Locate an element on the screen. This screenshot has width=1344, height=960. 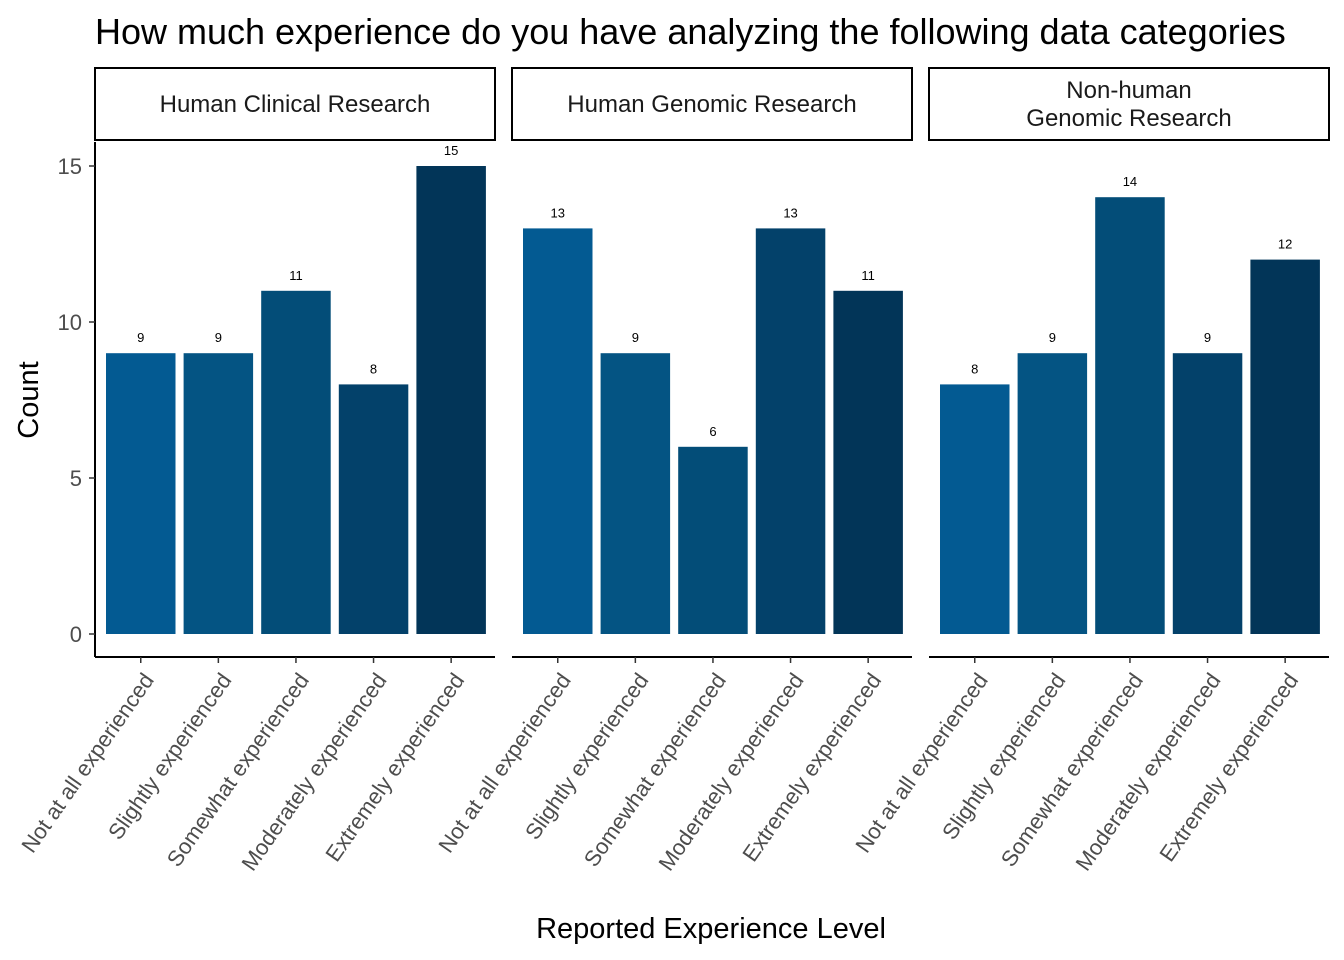
facet-strip-label: Non-human is located at coordinates (1128, 90).